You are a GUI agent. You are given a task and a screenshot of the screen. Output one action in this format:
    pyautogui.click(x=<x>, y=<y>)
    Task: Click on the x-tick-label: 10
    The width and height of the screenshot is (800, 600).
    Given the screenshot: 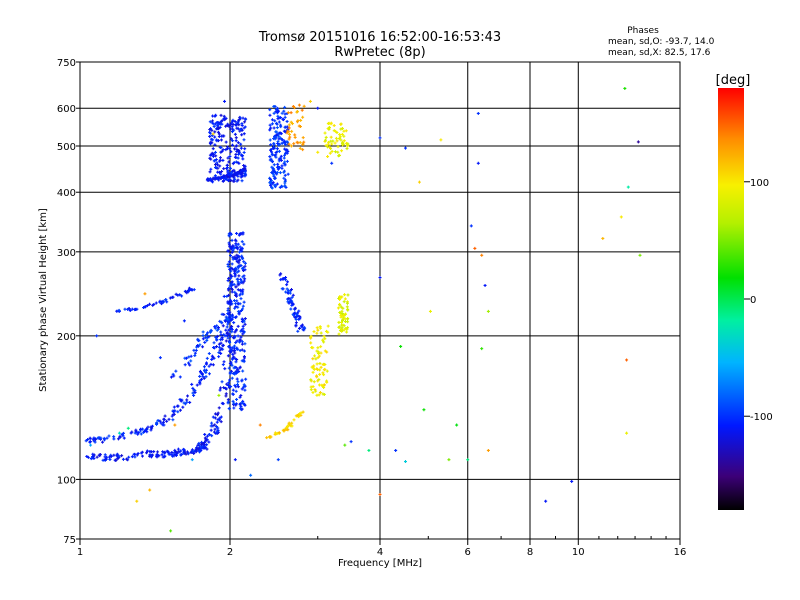 What is the action you would take?
    pyautogui.click(x=578, y=552)
    